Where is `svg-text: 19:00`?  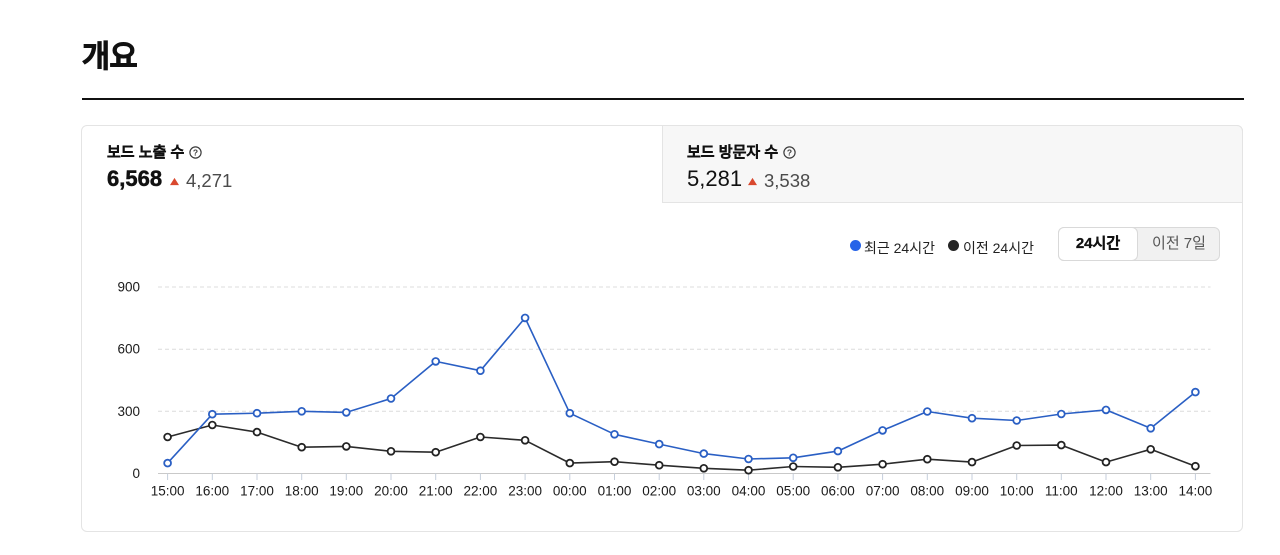
svg-text: 19:00 is located at coordinates (346, 491).